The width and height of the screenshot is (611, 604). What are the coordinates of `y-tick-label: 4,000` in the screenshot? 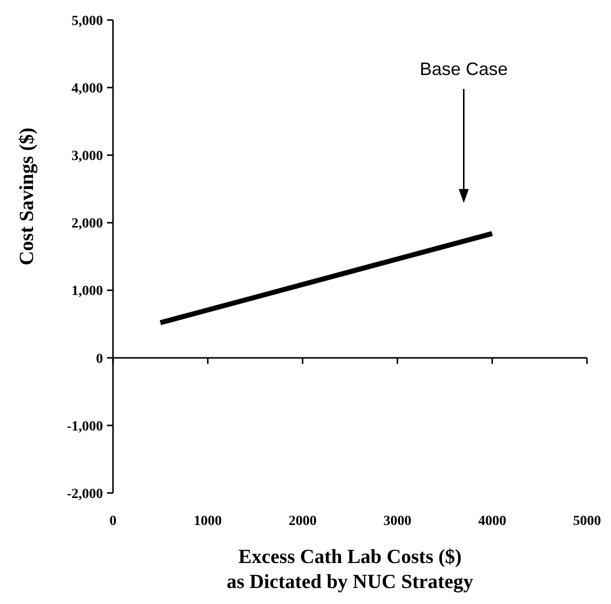 It's located at (87, 88).